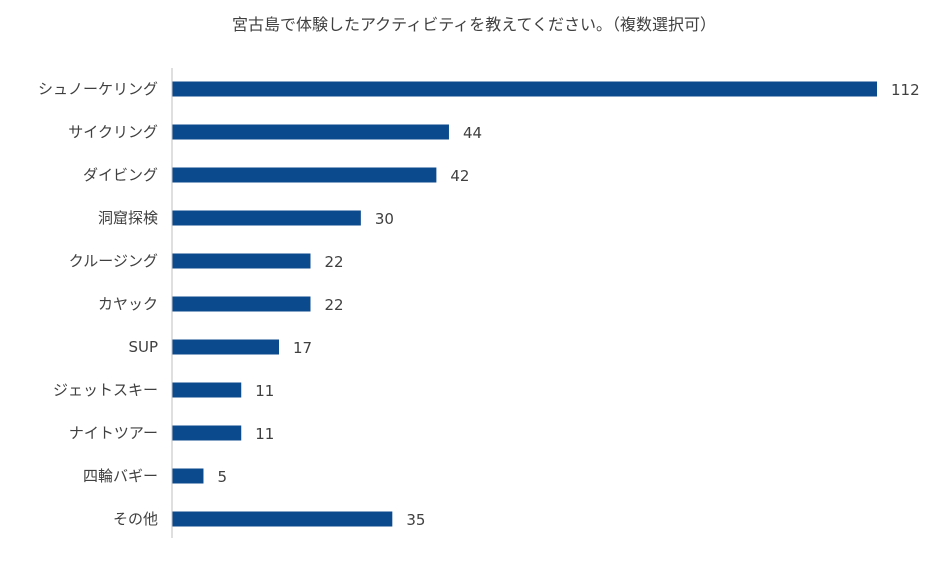  I want to click on category-label: 洞窟探検, so click(128, 218).